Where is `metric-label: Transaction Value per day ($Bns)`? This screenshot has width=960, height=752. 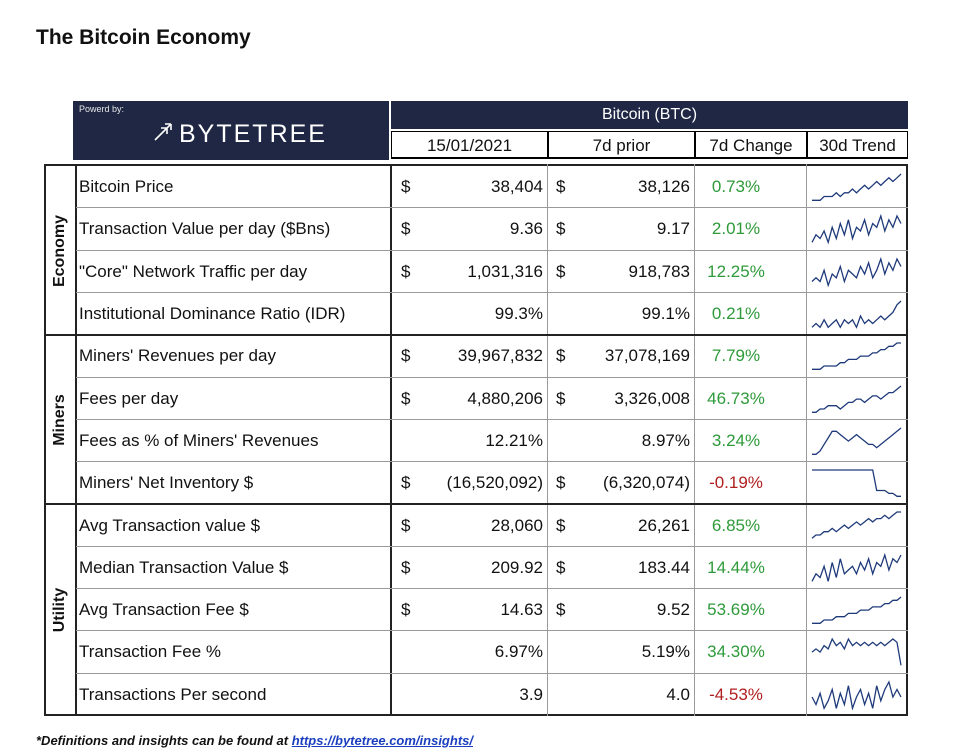 metric-label: Transaction Value per day ($Bns) is located at coordinates (205, 229).